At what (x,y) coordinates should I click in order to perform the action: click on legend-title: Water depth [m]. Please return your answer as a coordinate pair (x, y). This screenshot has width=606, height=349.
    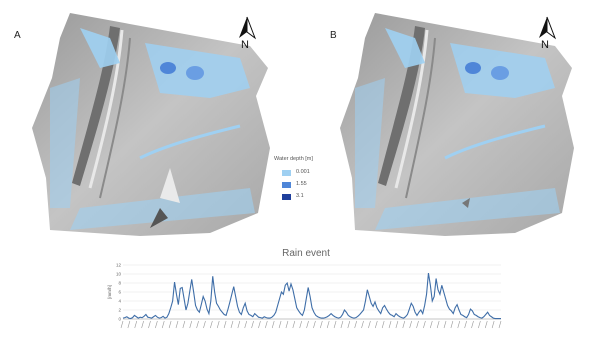
    Looking at the image, I should click on (293, 159).